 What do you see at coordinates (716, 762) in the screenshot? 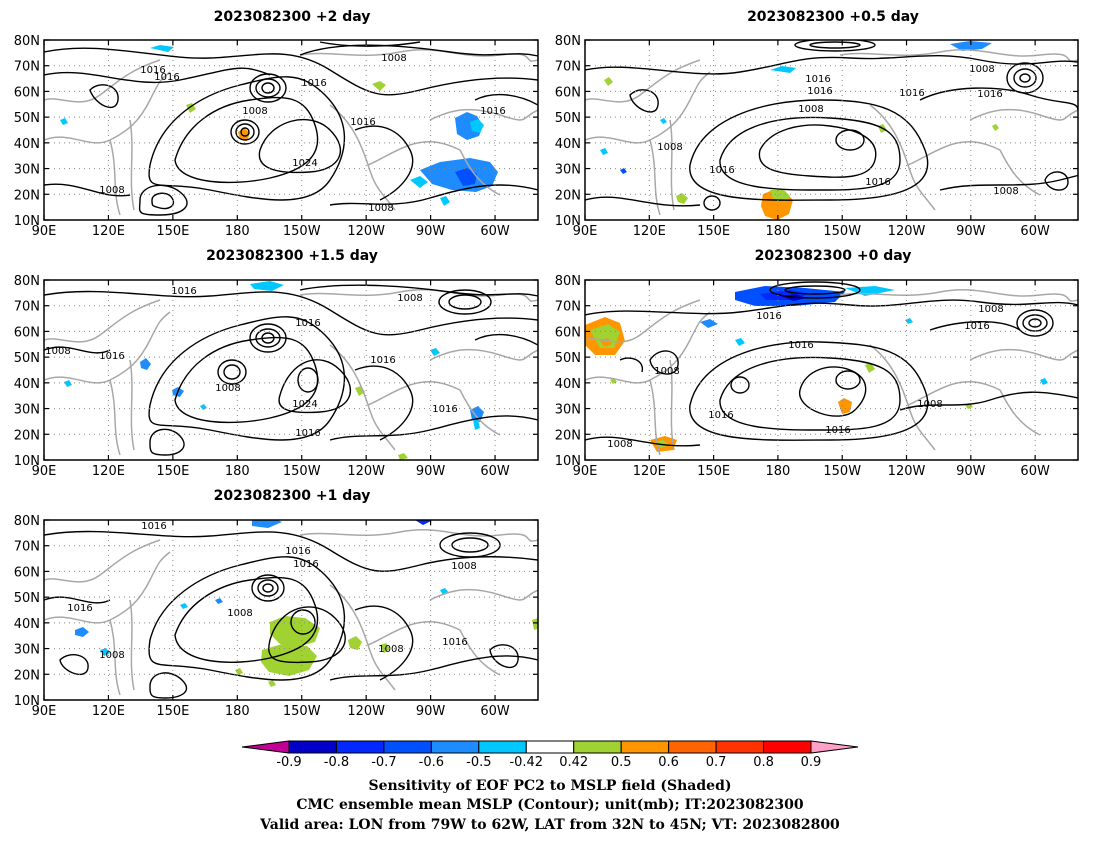
I see `colorbar-label: 0.7` at bounding box center [716, 762].